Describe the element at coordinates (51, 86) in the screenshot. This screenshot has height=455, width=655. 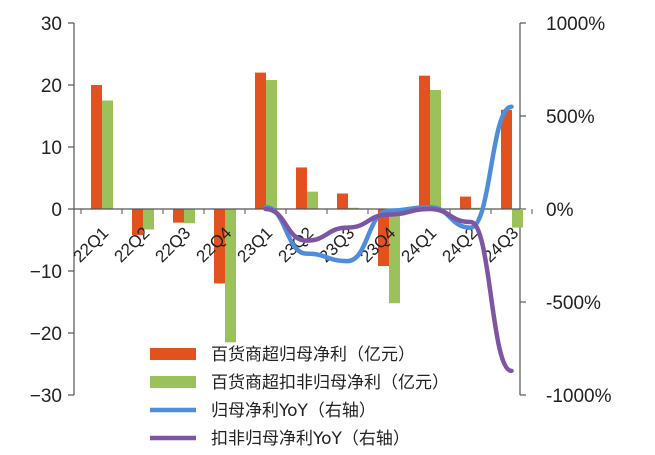
I see `left-tick-label: 20` at that location.